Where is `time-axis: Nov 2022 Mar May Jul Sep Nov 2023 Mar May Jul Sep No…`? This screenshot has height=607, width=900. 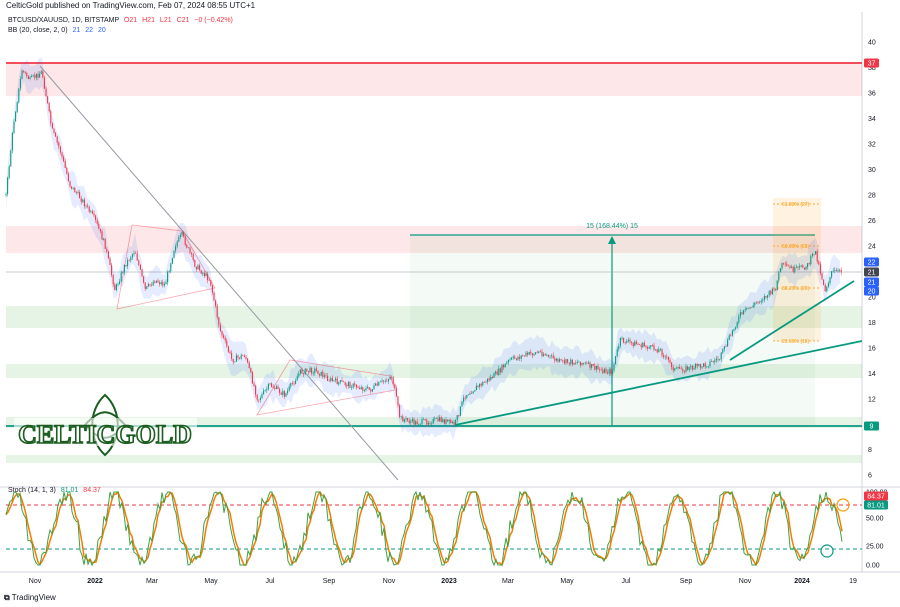
time-axis: Nov 2022 Mar May Jul Sep Nov 2023 Mar May Jul Sep No… is located at coordinates (443, 581).